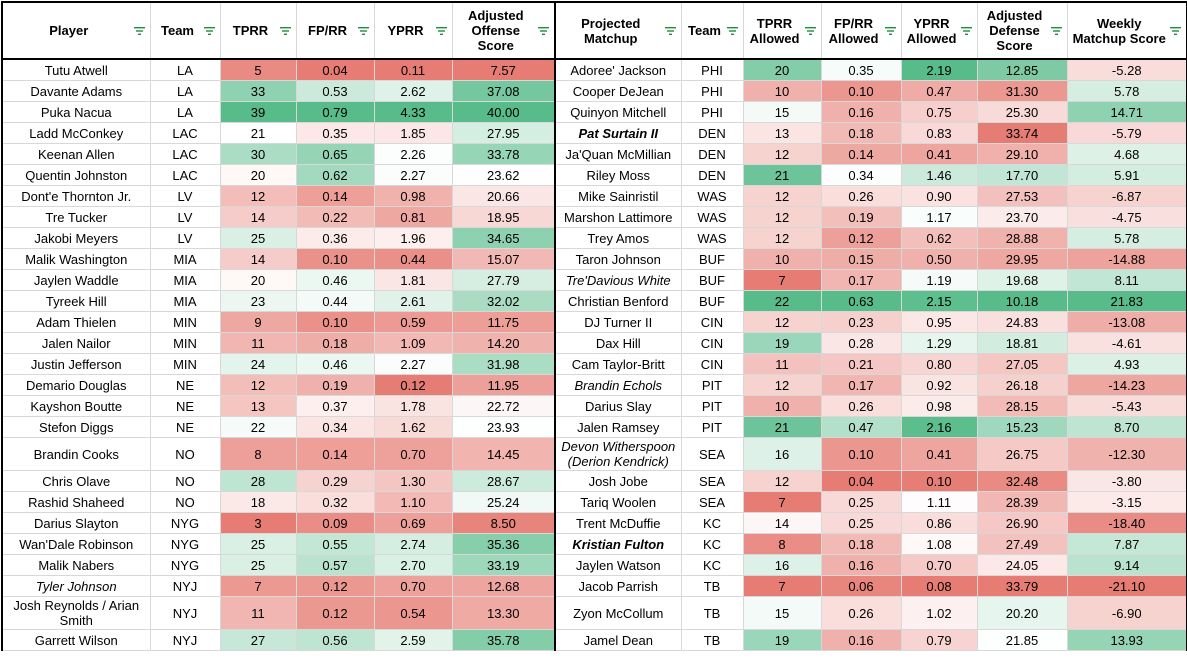  Describe the element at coordinates (258, 301) in the screenshot. I see `cell-tprr: 23` at that location.